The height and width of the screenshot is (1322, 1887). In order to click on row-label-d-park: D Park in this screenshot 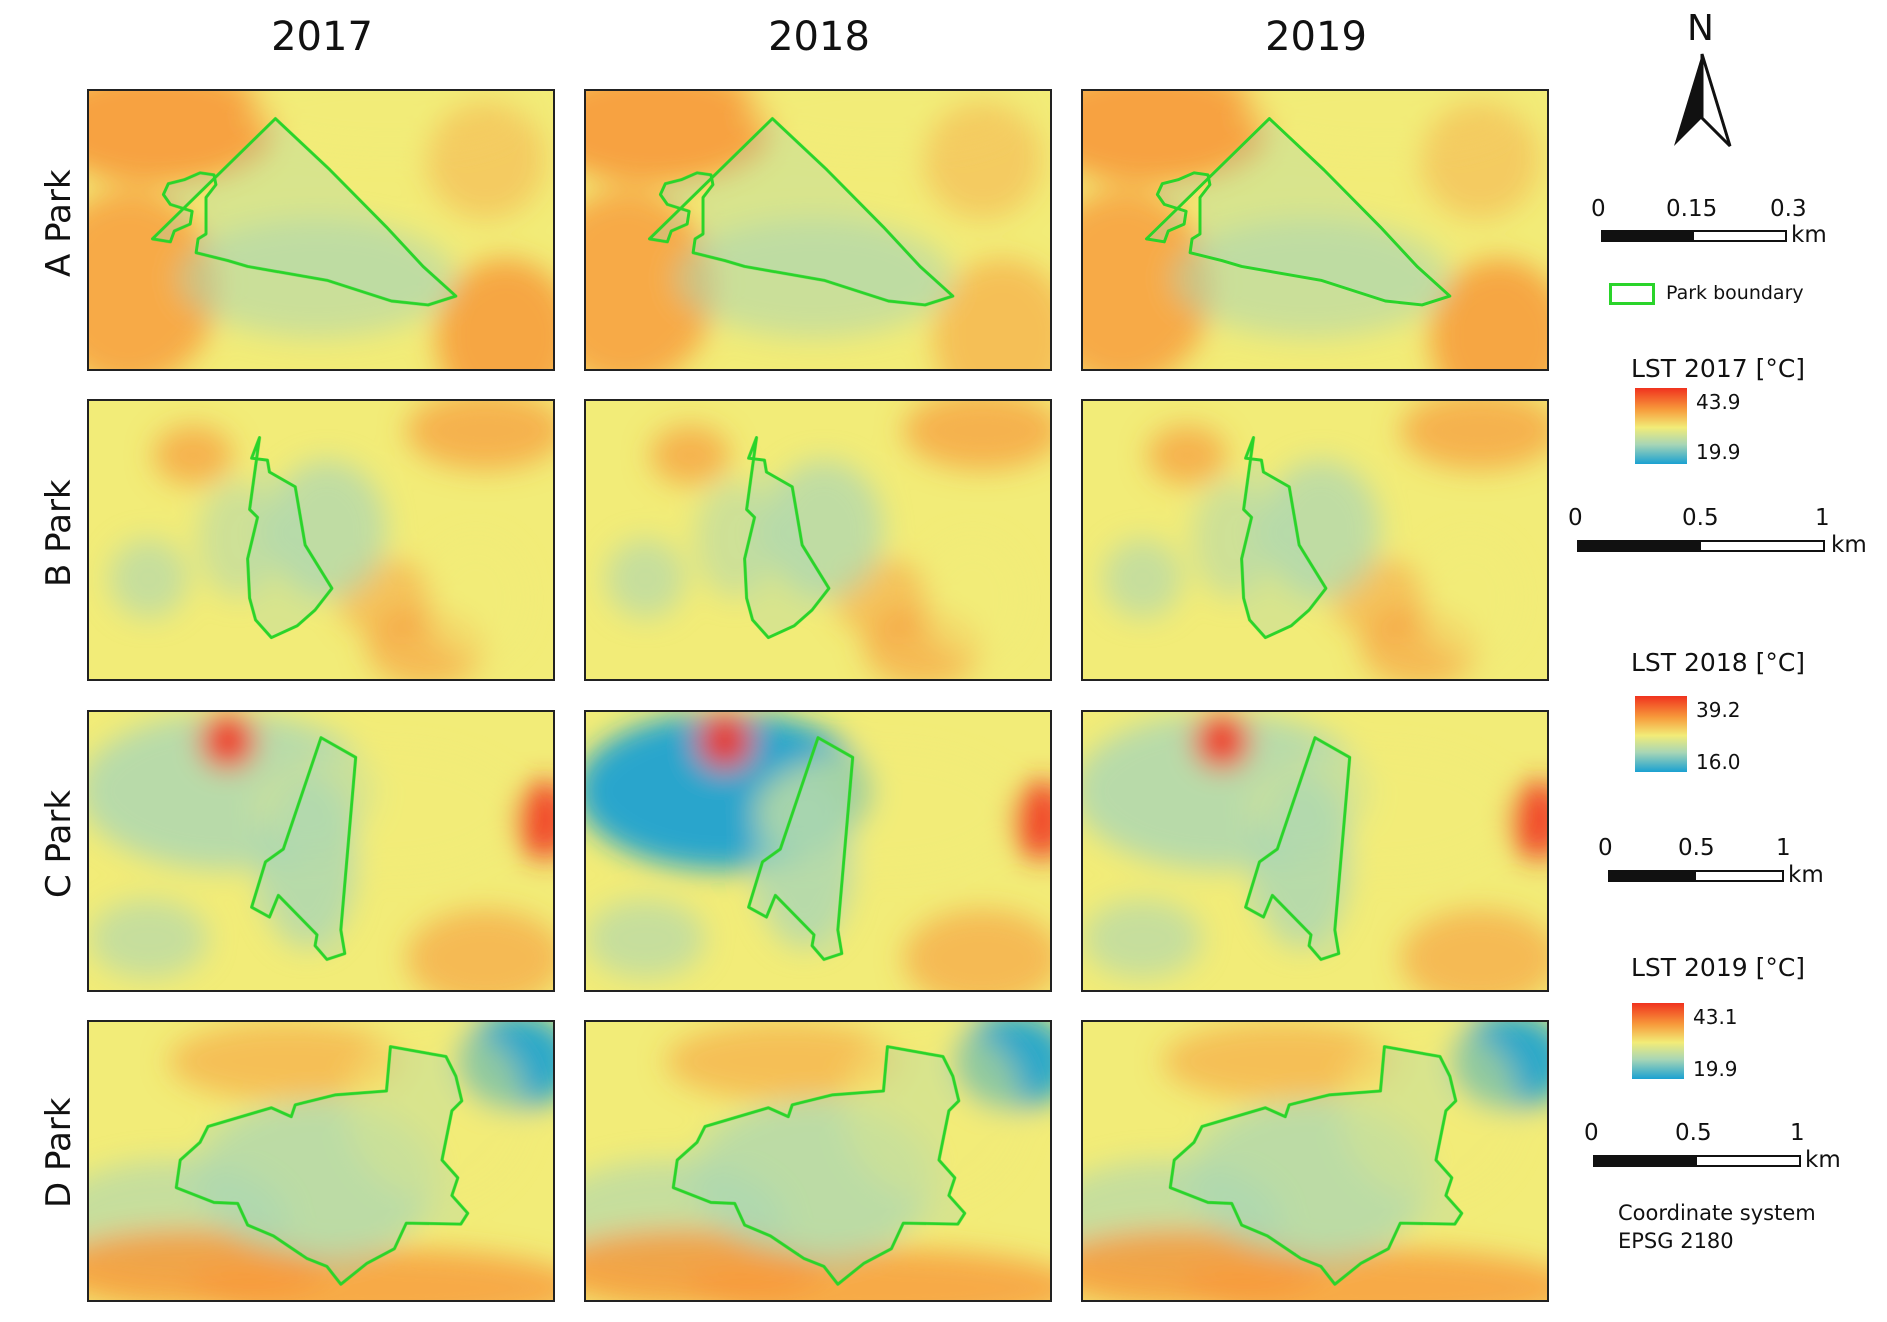, I will do `click(59, 1152)`.